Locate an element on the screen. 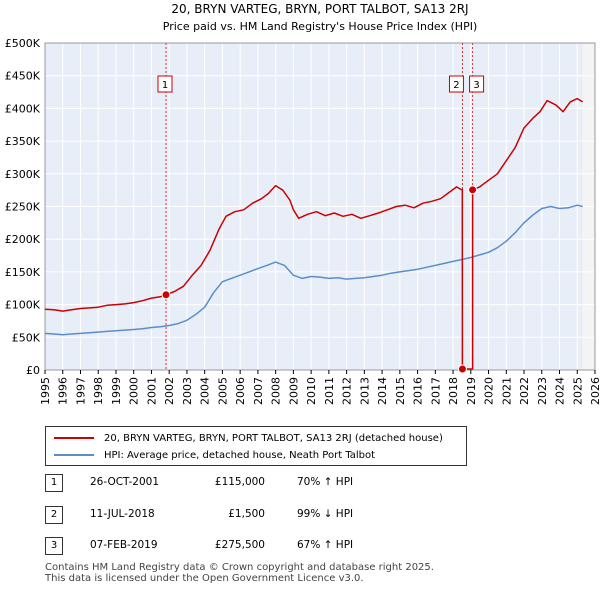 The width and height of the screenshot is (600, 590). x-tick-label: 2019 is located at coordinates (471, 391).